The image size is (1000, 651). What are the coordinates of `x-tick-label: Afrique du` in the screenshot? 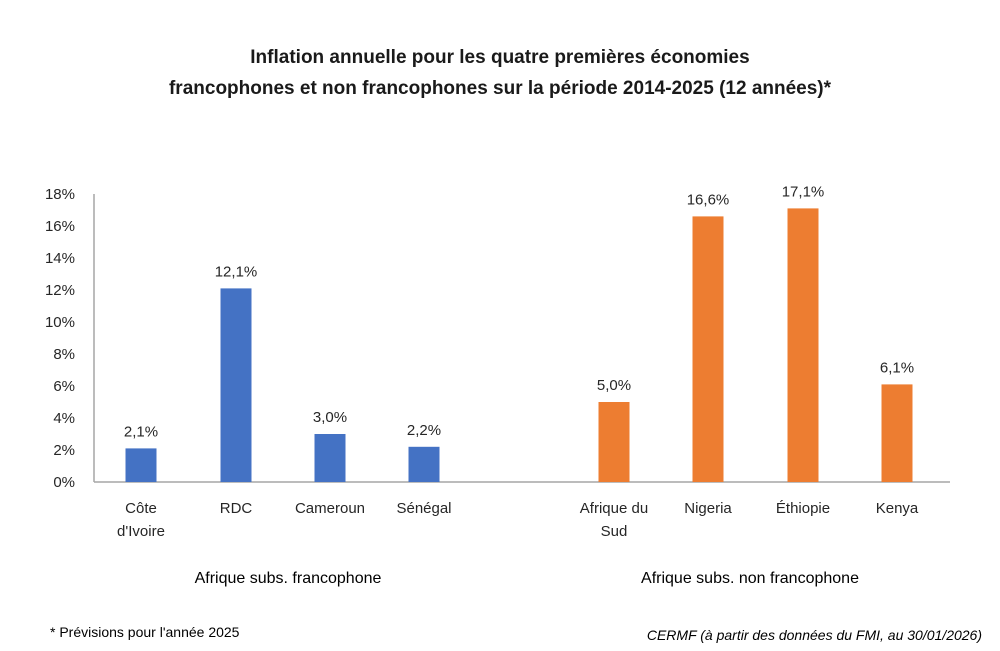 It's located at (614, 508).